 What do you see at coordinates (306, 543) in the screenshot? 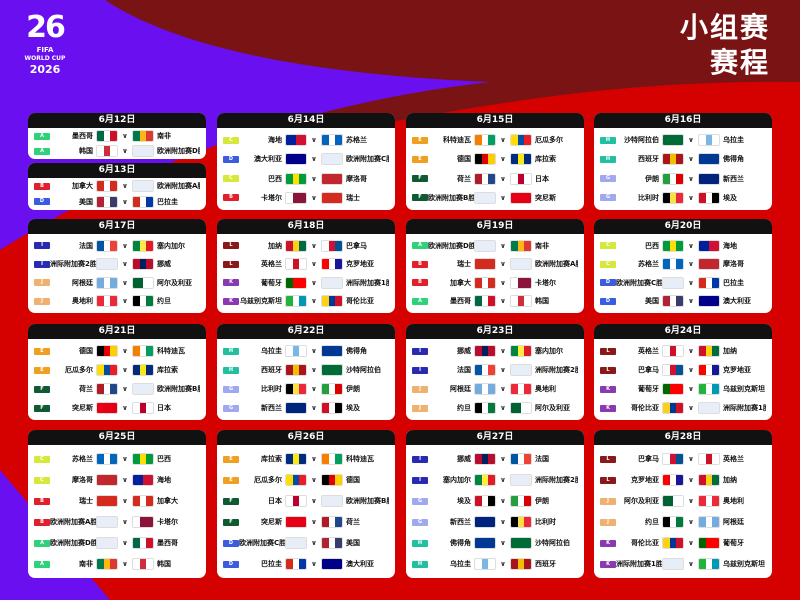
I see `match-row: D欧洲附加赛C胜者 ∨ 美国` at bounding box center [306, 543].